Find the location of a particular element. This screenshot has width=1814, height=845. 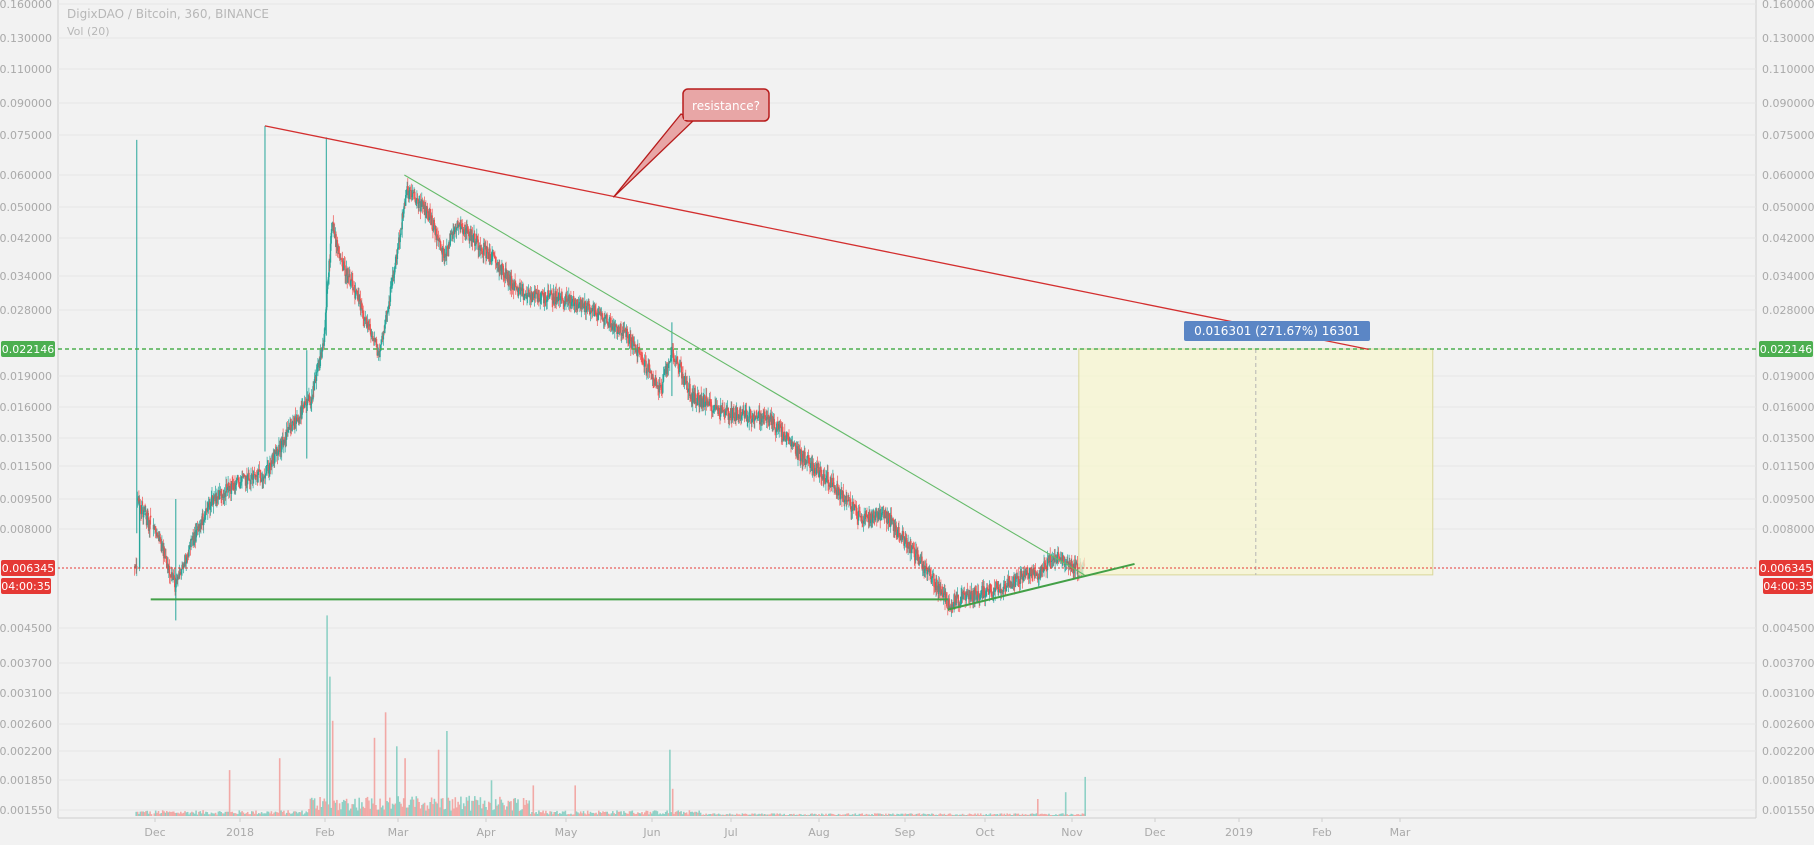

price-tick-label-right: 0.003700 is located at coordinates (1788, 663).